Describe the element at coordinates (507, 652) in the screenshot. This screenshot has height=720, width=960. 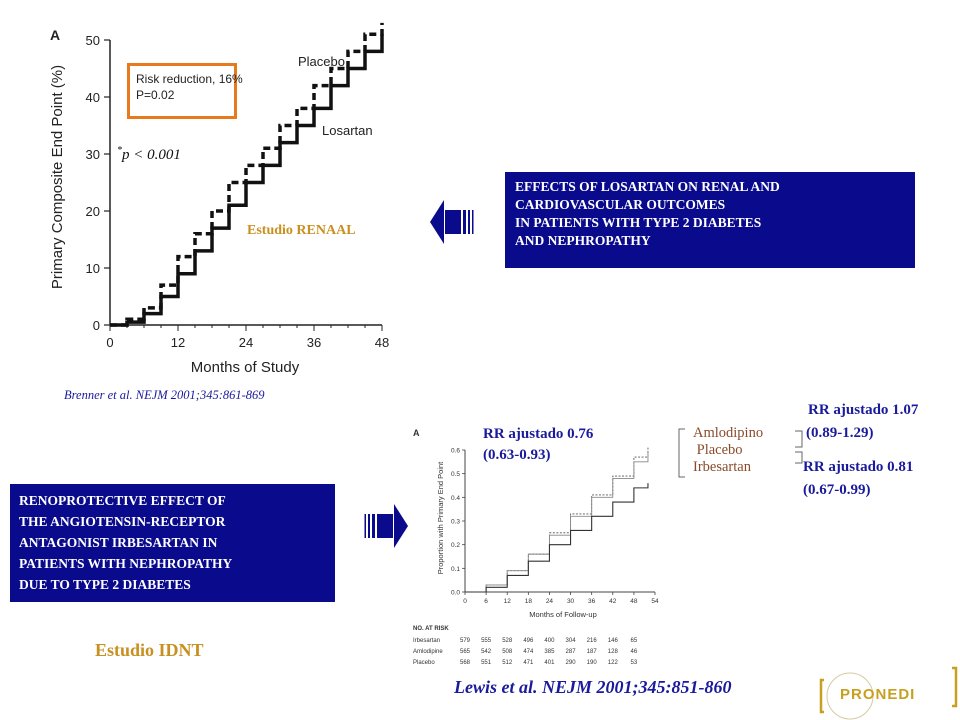
I see `risk-table-cell: 508` at that location.